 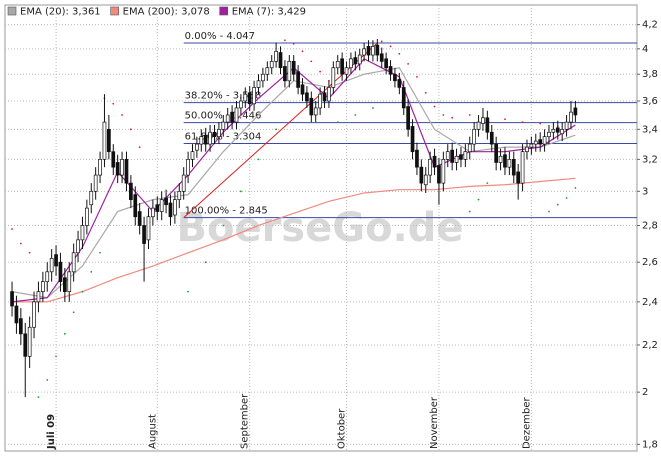 What do you see at coordinates (166, 12) in the screenshot?
I see `legend-label: EMA (200): 3,078` at bounding box center [166, 12].